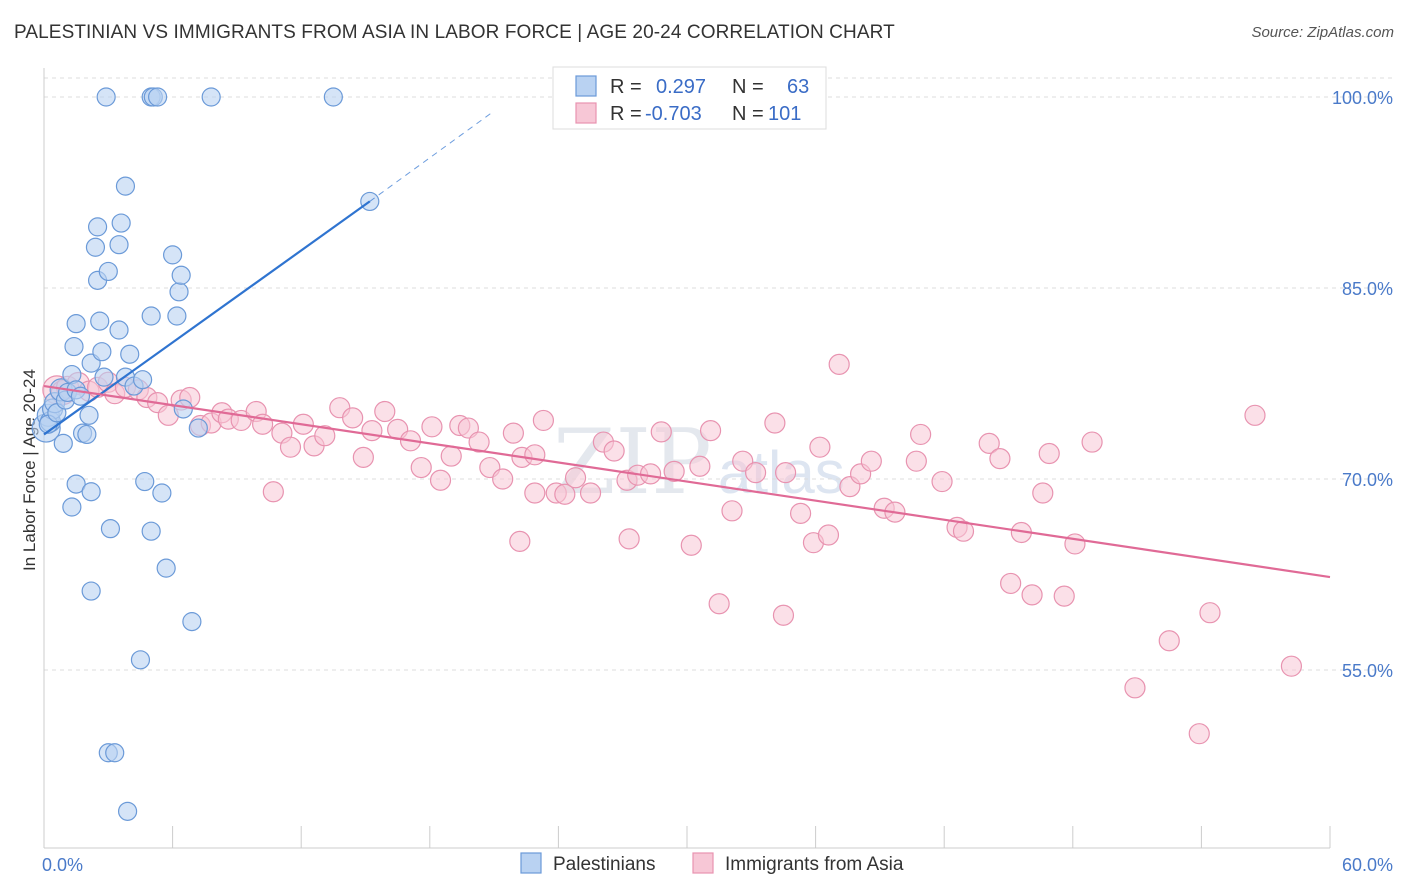  I want to click on y-axis-label: In Labor Force | Age 20-24, so click(29, 470).